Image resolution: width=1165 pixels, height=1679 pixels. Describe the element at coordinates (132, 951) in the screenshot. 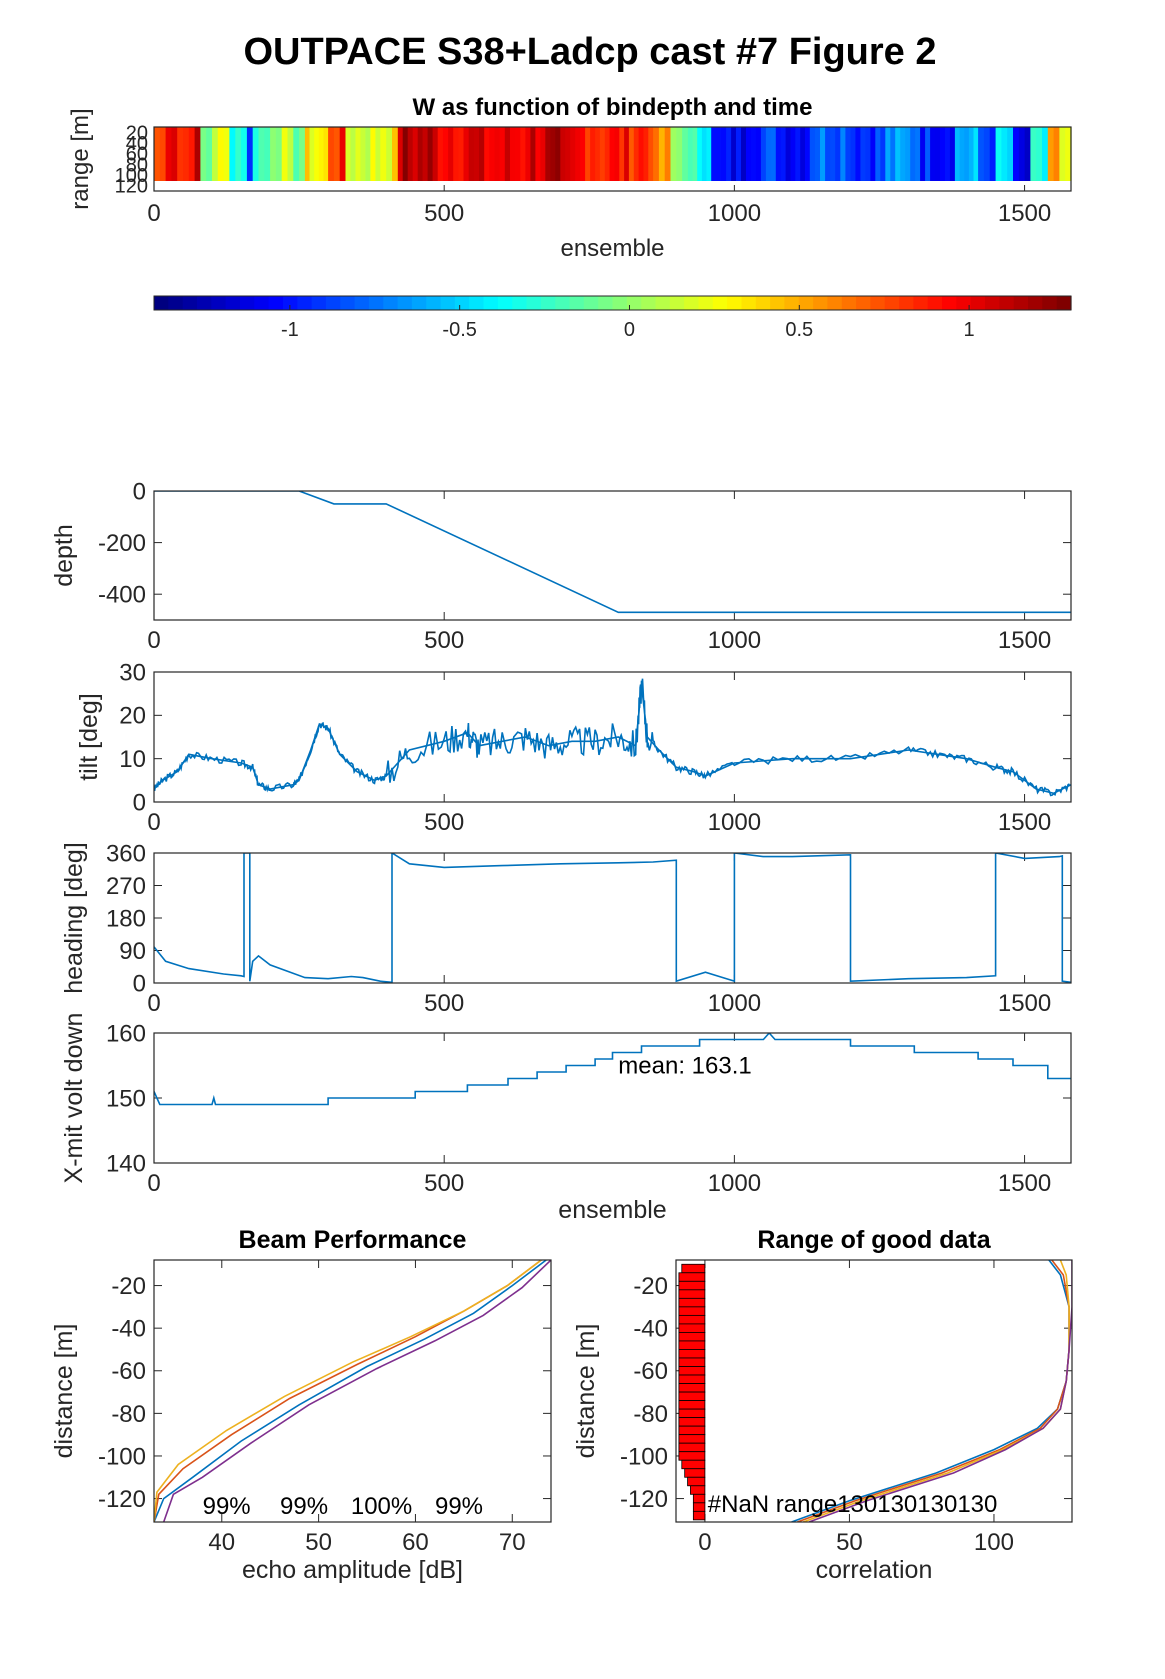

I see `y-tick-label: 90` at that location.